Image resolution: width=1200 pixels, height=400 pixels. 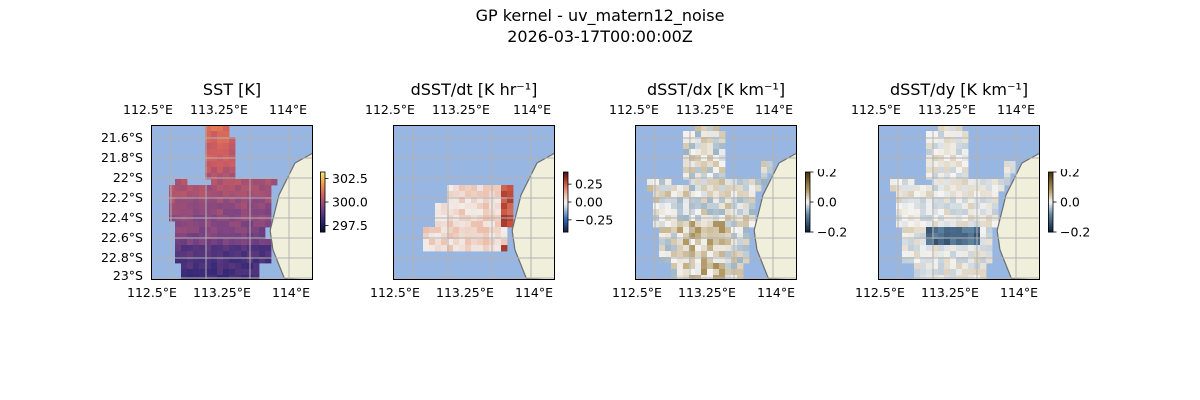 What do you see at coordinates (959, 202) in the screenshot?
I see `gridlines` at bounding box center [959, 202].